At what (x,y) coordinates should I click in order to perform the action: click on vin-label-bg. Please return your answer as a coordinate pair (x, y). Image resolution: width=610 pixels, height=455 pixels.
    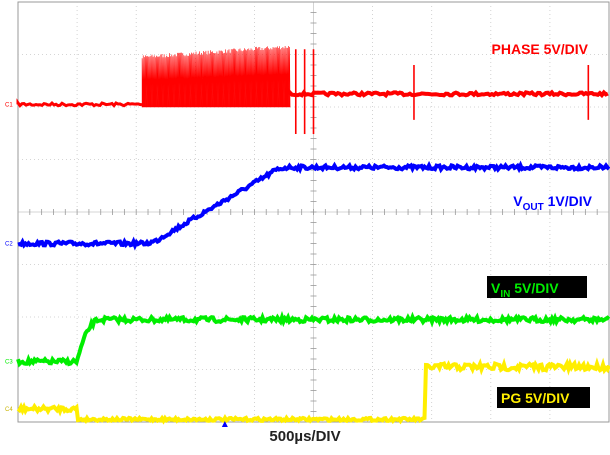
    Looking at the image, I should click on (537, 287).